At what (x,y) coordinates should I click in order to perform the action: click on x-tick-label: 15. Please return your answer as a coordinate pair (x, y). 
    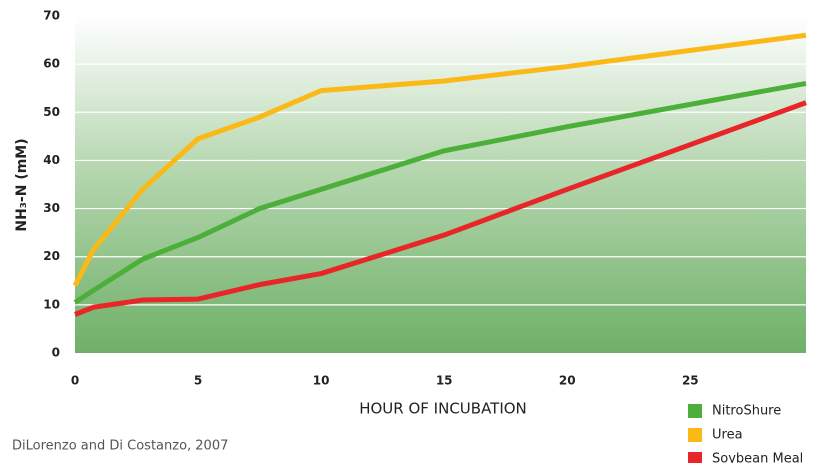
    Looking at the image, I should click on (444, 381).